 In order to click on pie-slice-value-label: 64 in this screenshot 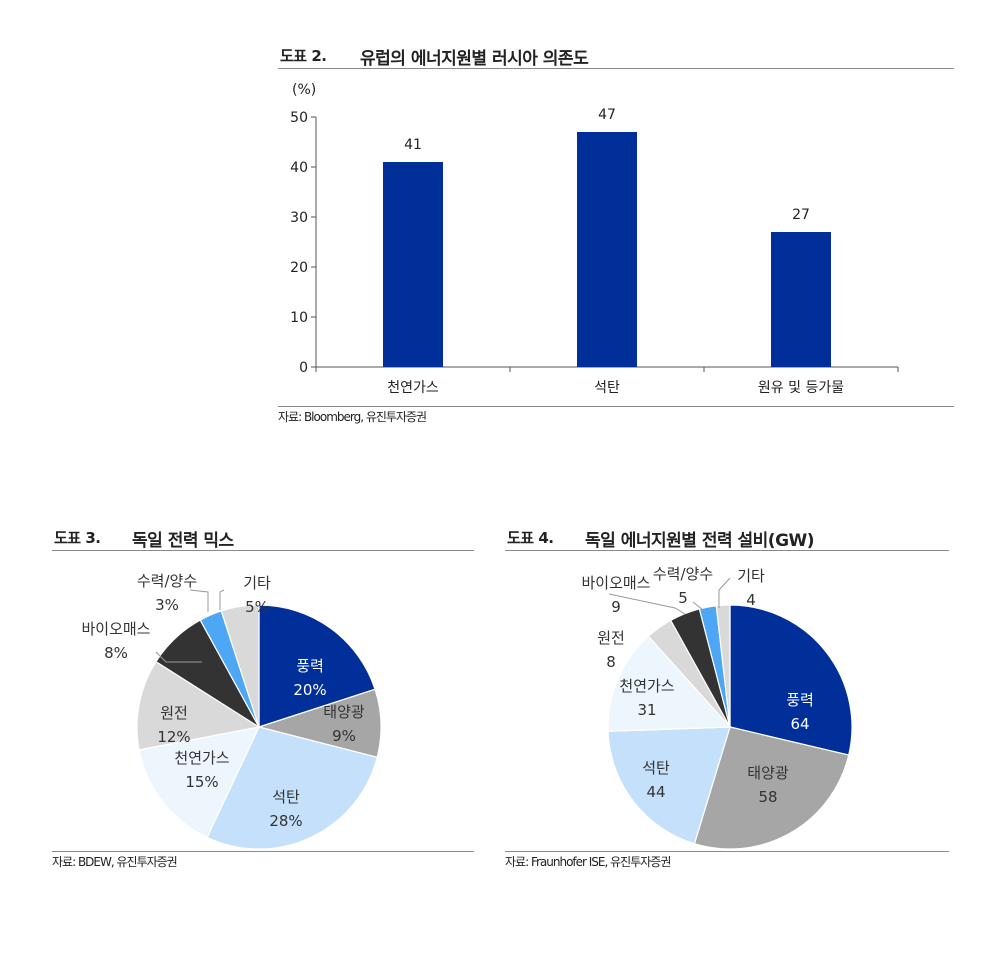, I will do `click(799, 724)`.